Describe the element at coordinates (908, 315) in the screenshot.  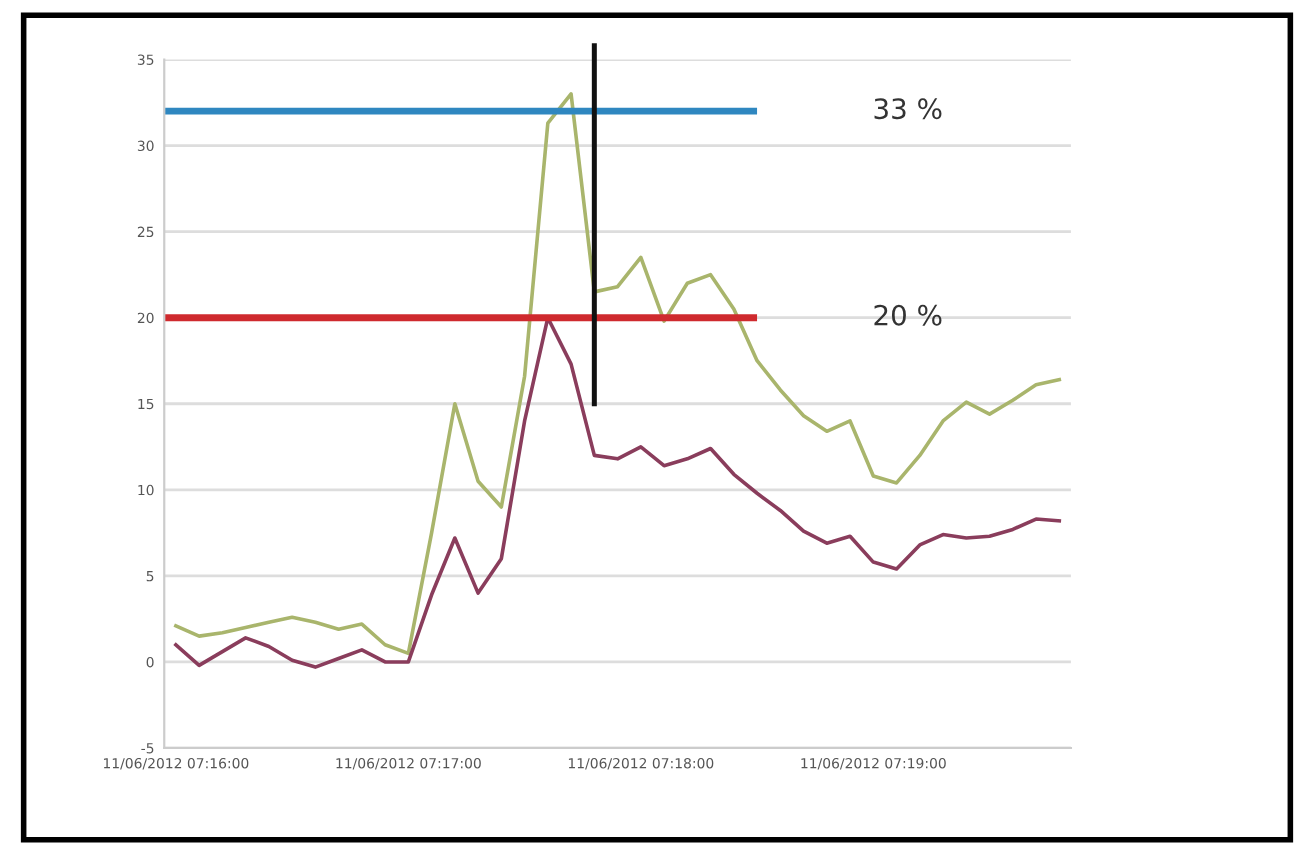
I see `annotation: 20 %` at that location.